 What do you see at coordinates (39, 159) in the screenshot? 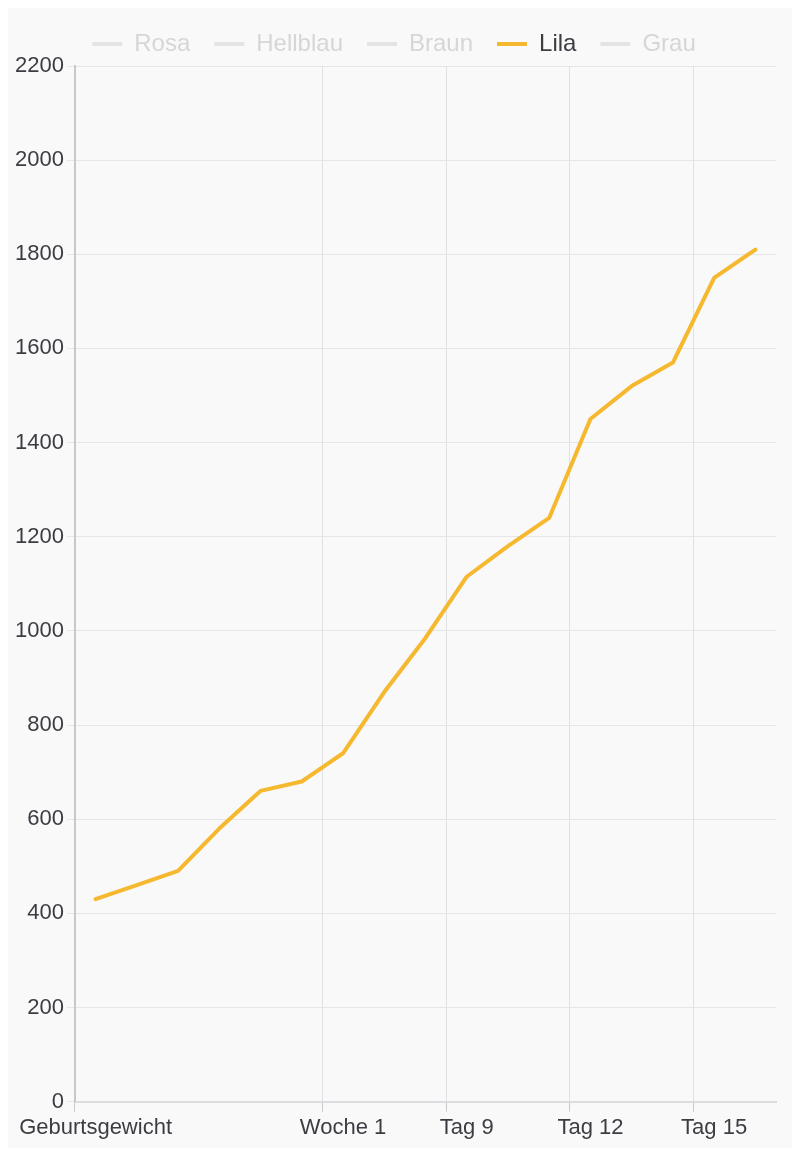
I see `y-tick-label: 2000` at bounding box center [39, 159].